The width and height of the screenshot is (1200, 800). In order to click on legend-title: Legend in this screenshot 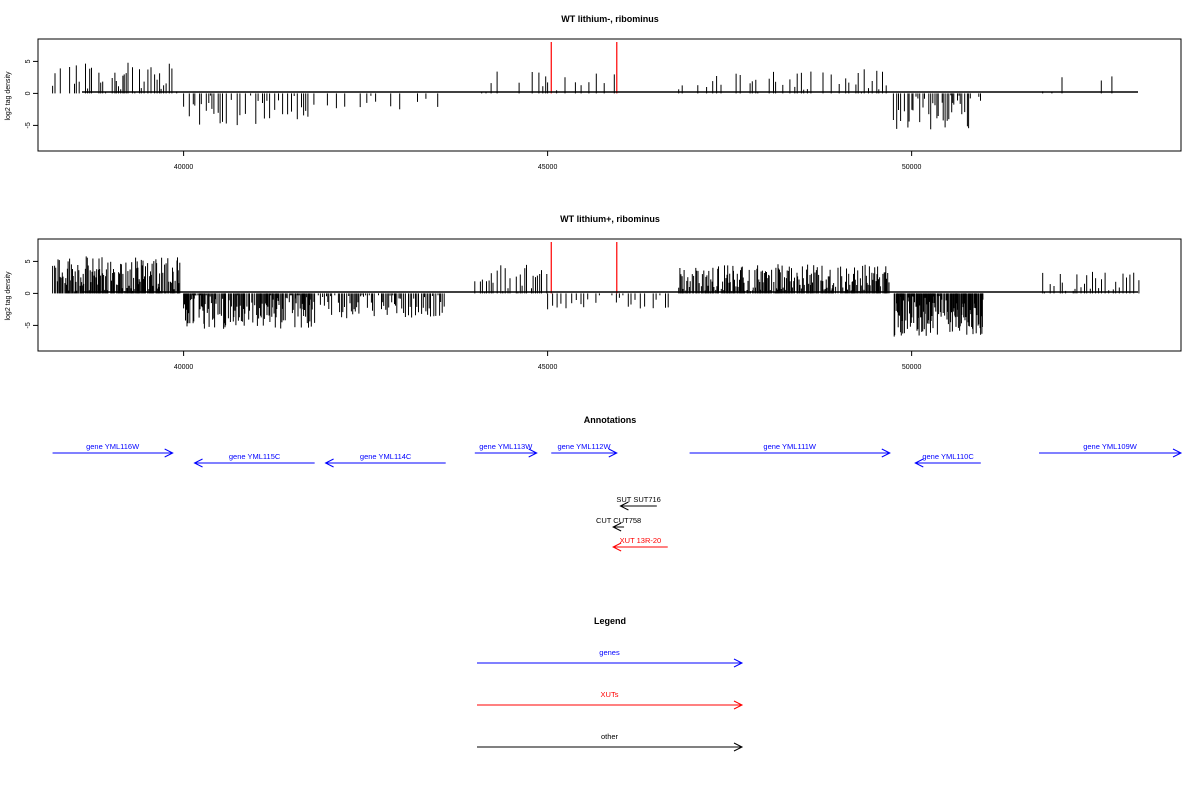, I will do `click(610, 621)`.